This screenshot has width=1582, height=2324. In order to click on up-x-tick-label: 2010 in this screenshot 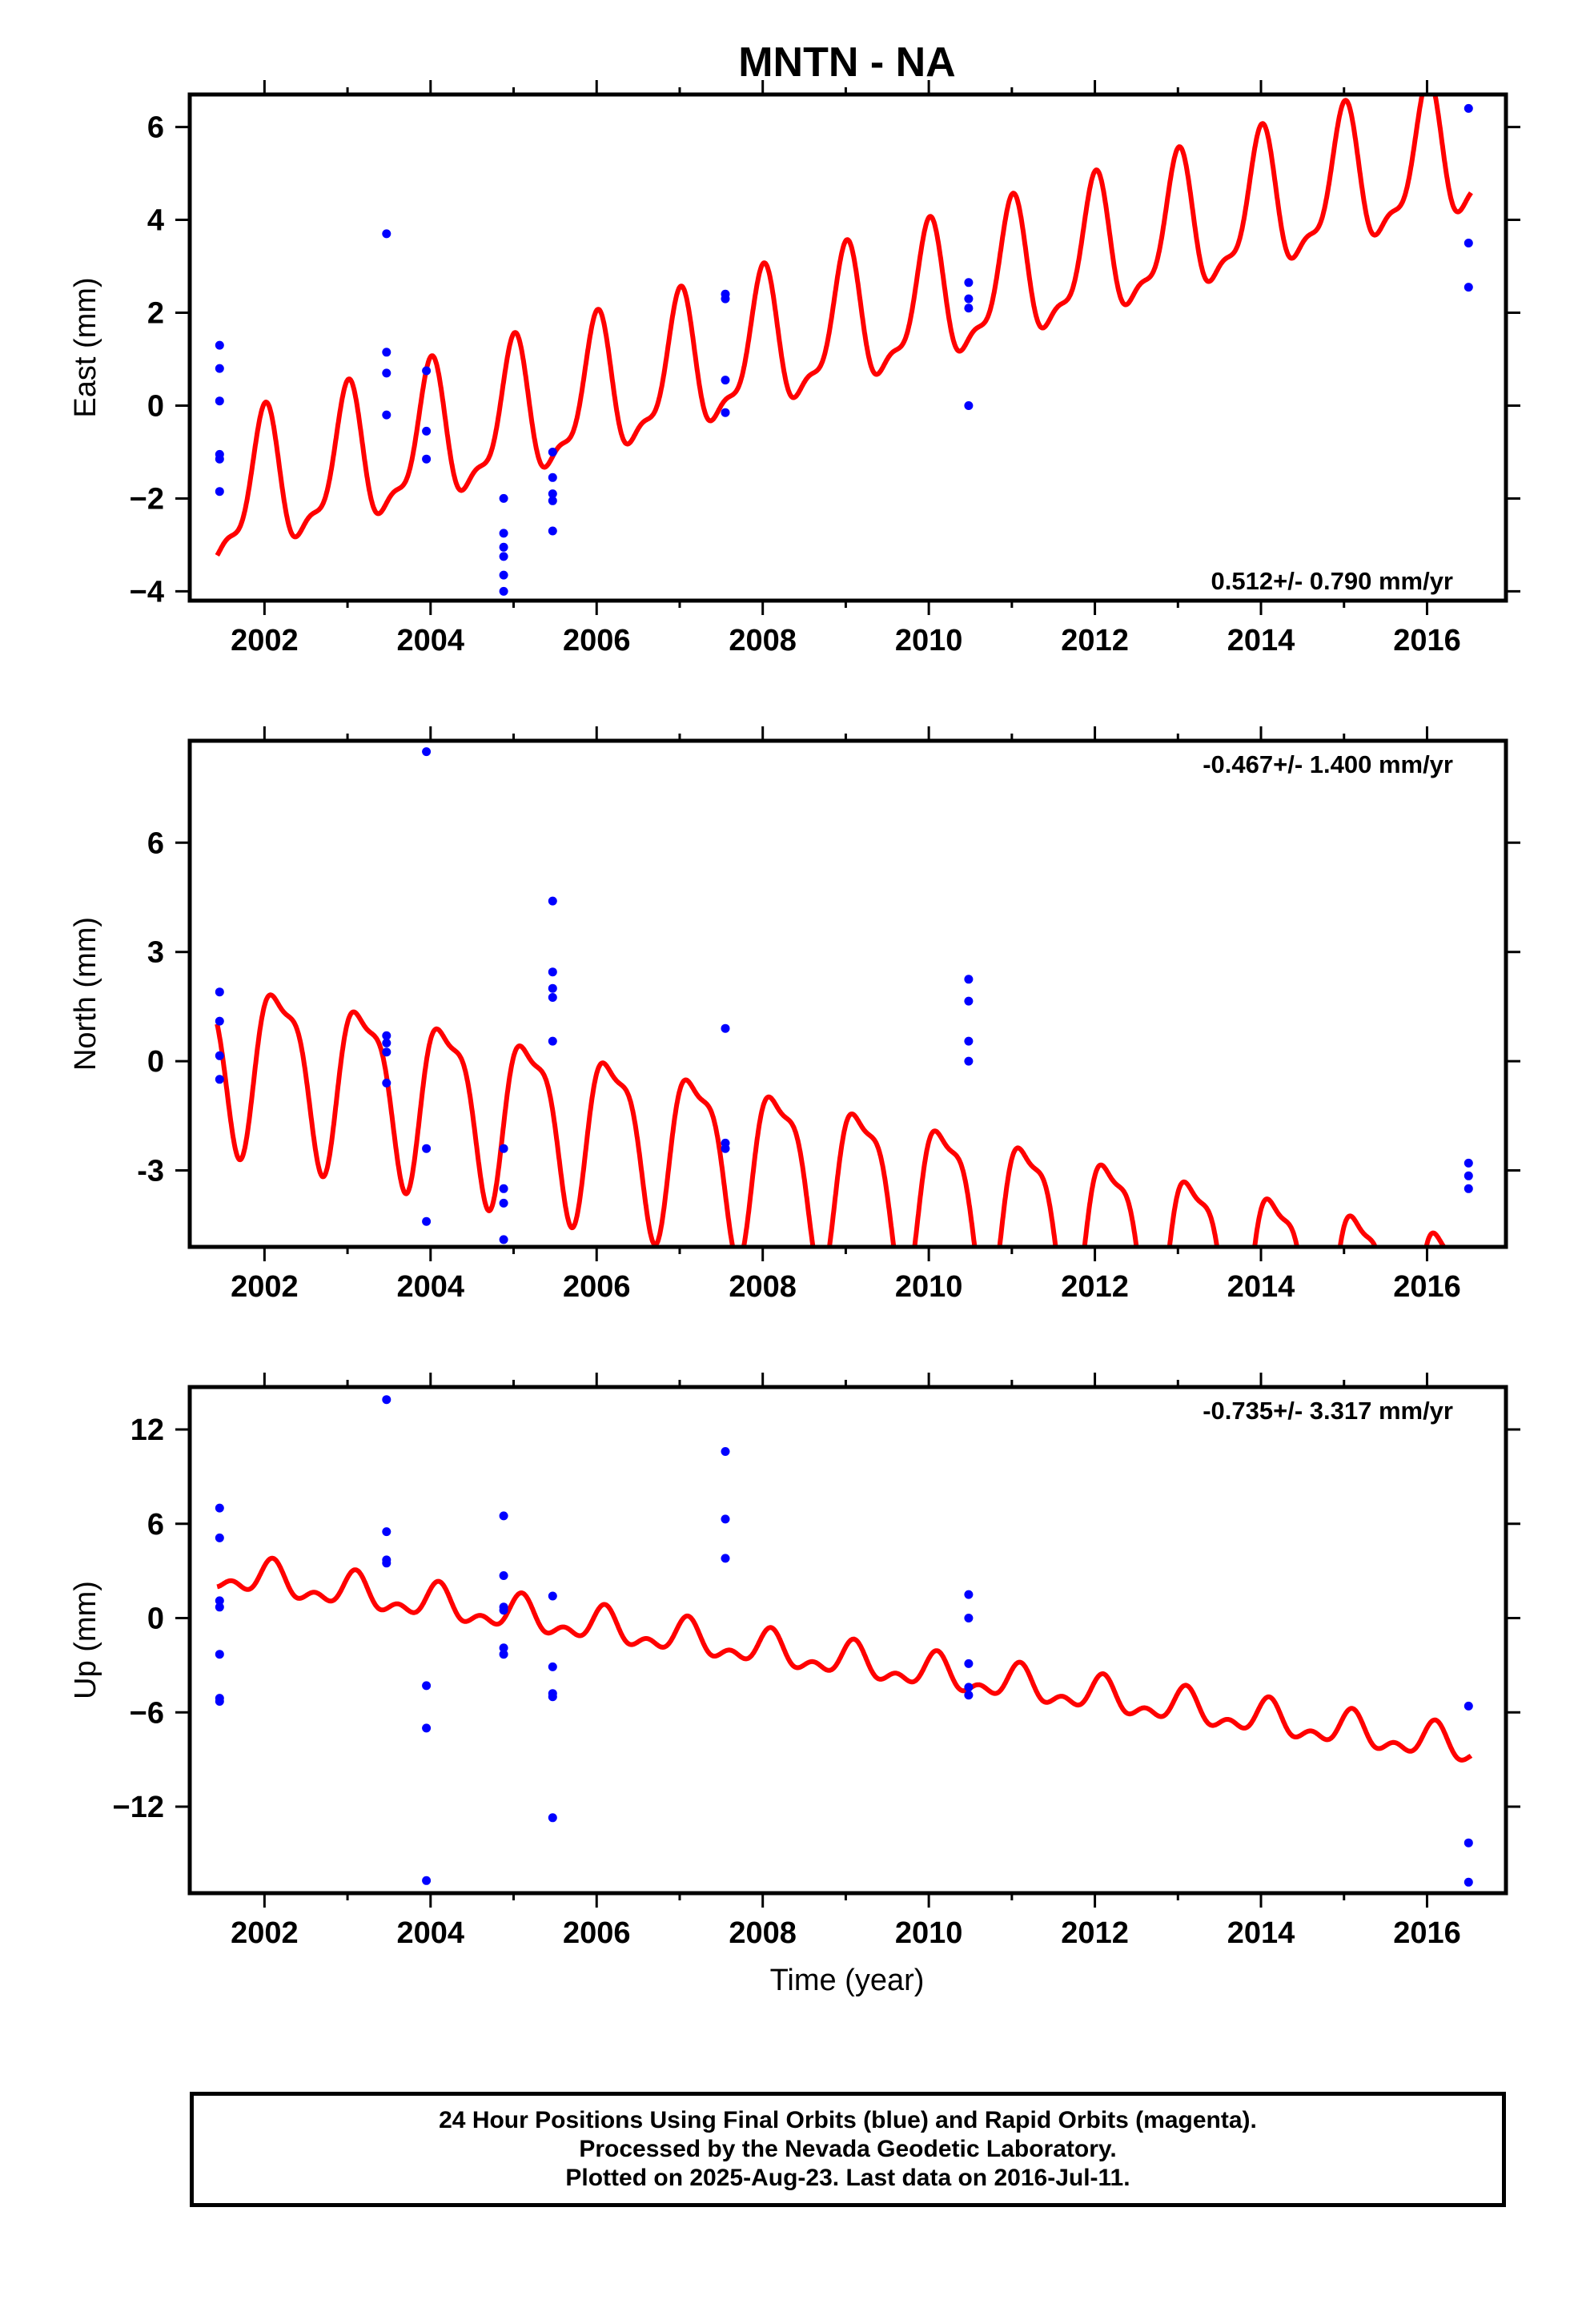, I will do `click(929, 1933)`.